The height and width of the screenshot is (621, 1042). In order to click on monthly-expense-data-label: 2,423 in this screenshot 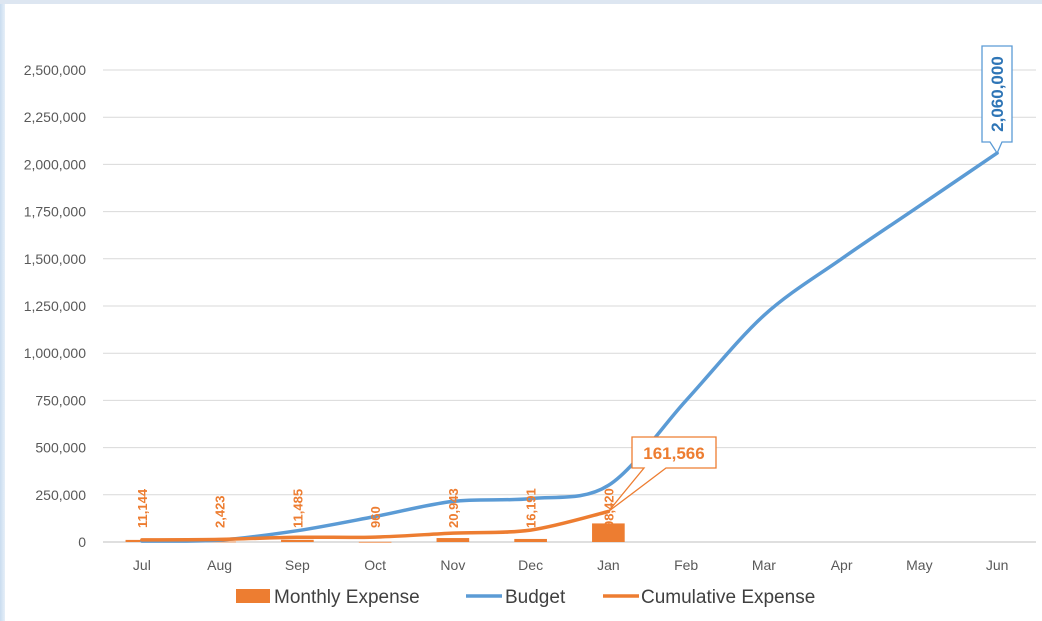, I will do `click(220, 511)`.